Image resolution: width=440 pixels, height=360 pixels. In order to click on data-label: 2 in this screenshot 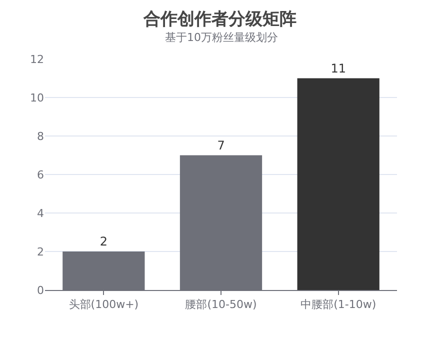, I will do `click(104, 241)`.